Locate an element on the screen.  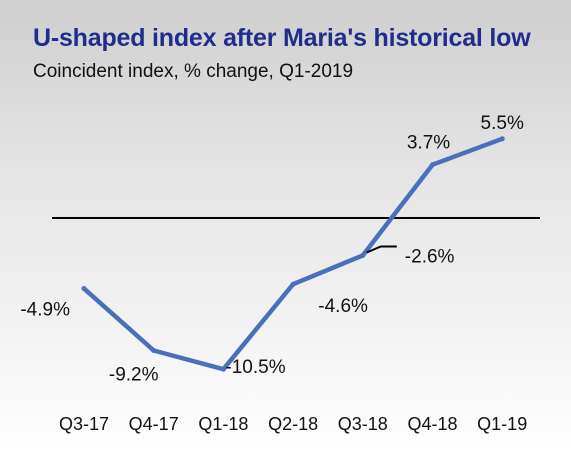
data-label-q1-19: 5.5% is located at coordinates (502, 123).